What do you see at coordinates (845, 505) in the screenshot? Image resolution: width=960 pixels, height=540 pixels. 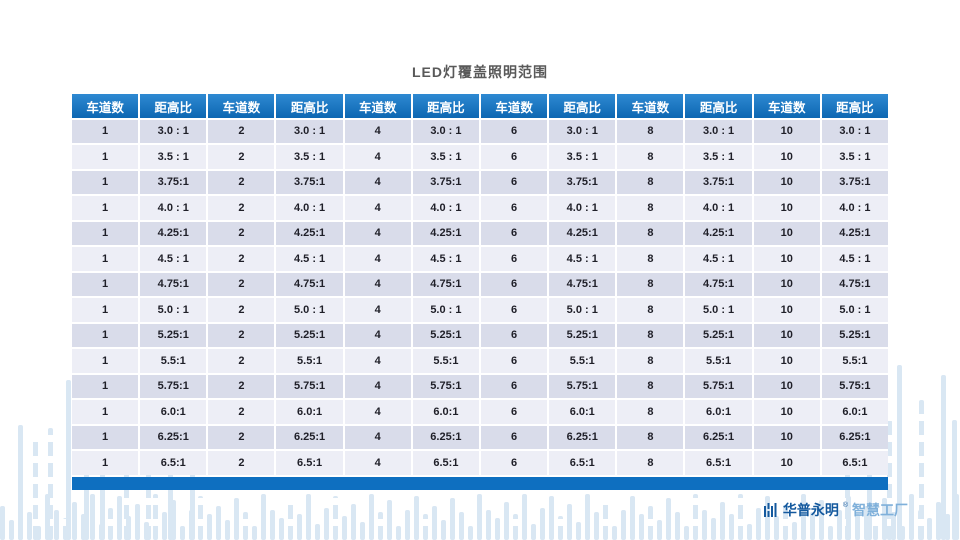 I see `registered-mark: ®` at bounding box center [845, 505].